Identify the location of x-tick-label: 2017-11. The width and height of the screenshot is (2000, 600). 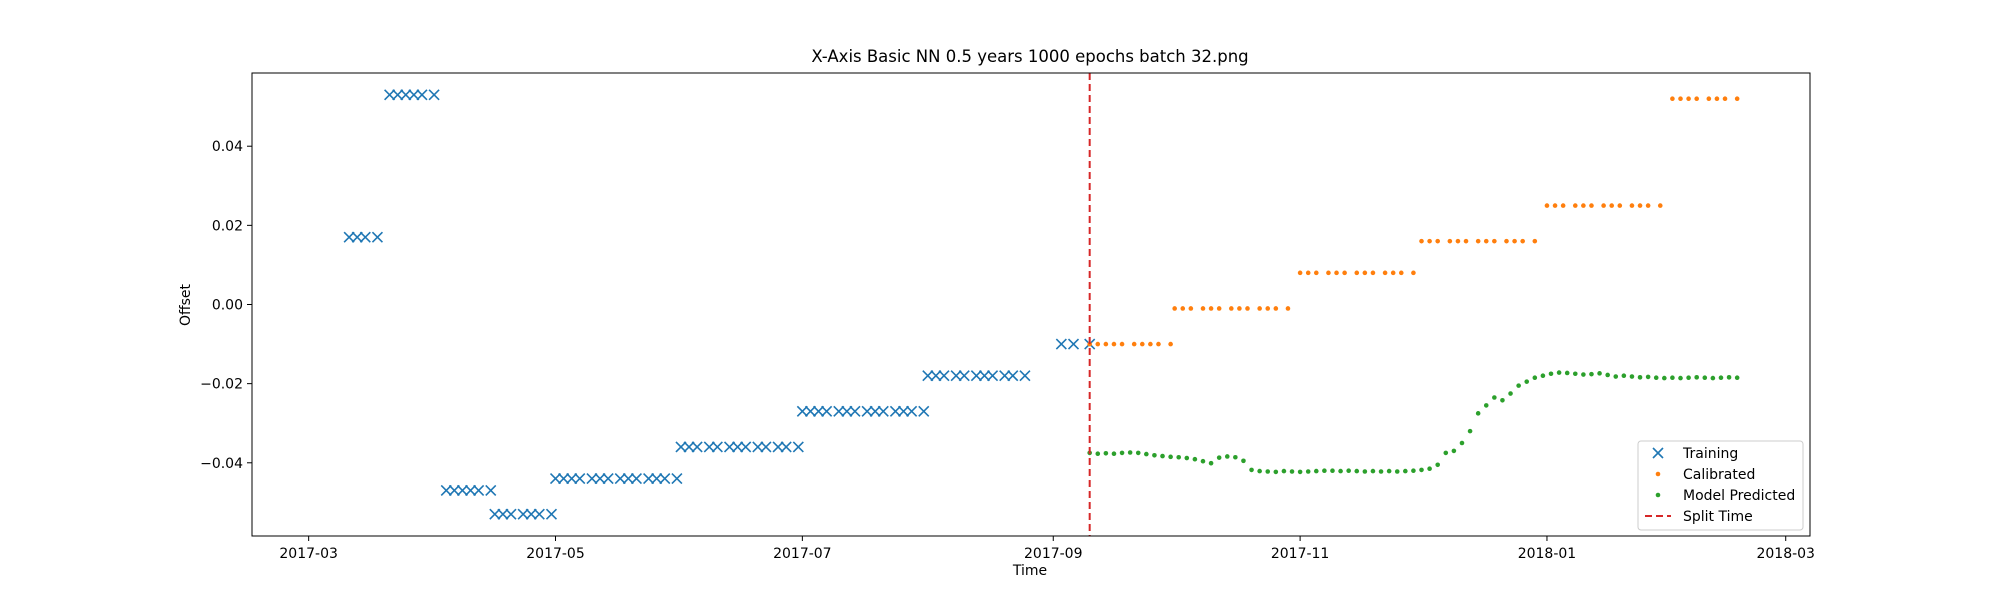
(1300, 554).